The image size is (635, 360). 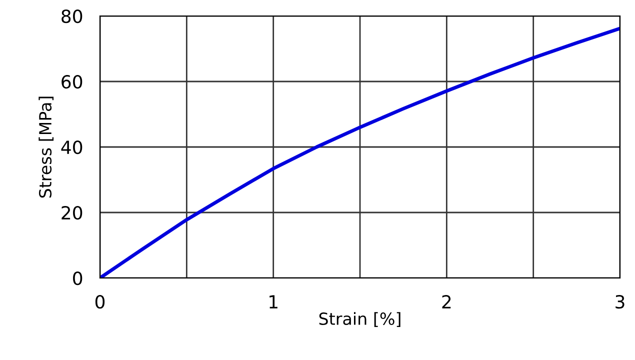 What do you see at coordinates (274, 301) in the screenshot?
I see `x-tick-label: 1` at bounding box center [274, 301].